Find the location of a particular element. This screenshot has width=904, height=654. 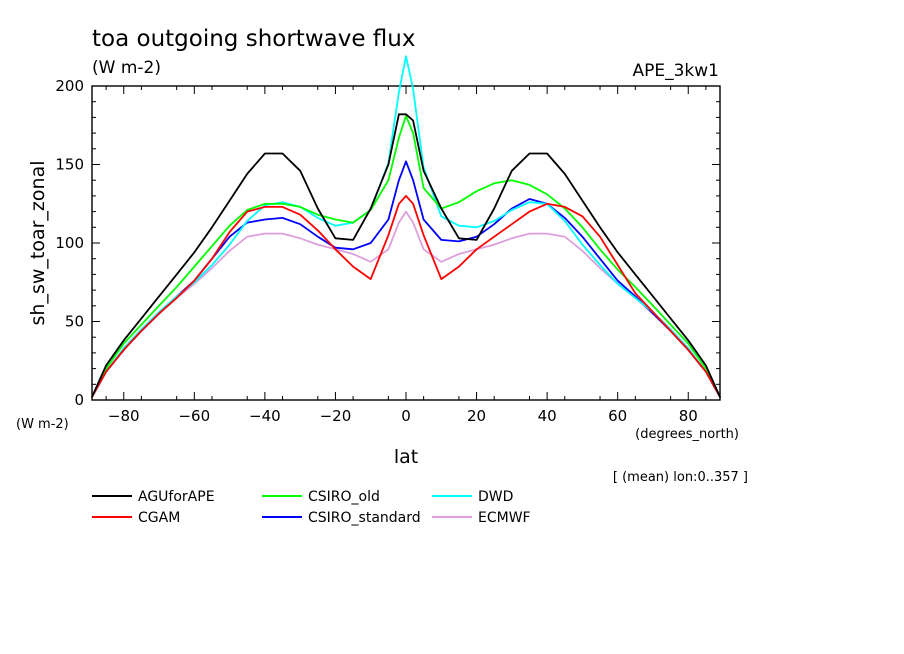

x-unit-label: (degrees_north) is located at coordinates (687, 434).